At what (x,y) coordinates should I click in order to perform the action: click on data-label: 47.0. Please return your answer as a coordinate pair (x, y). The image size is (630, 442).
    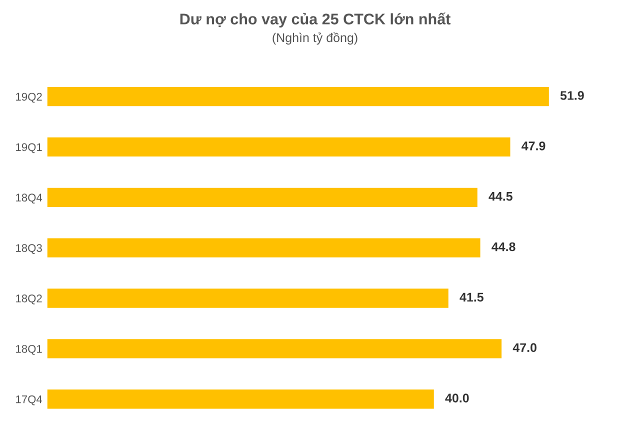
    Looking at the image, I should click on (524, 347).